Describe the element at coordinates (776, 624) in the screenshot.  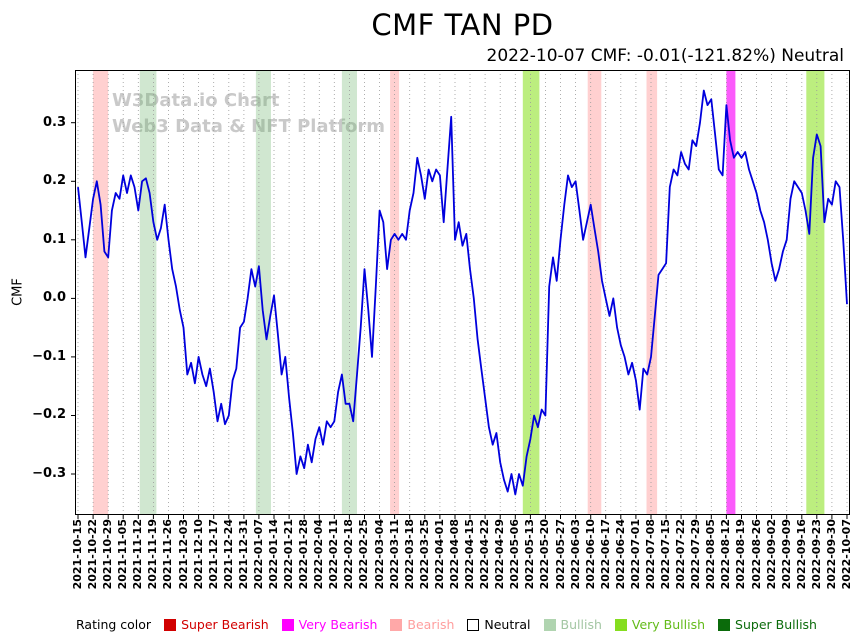
I see `legend-item-label: Super Bullish` at that location.